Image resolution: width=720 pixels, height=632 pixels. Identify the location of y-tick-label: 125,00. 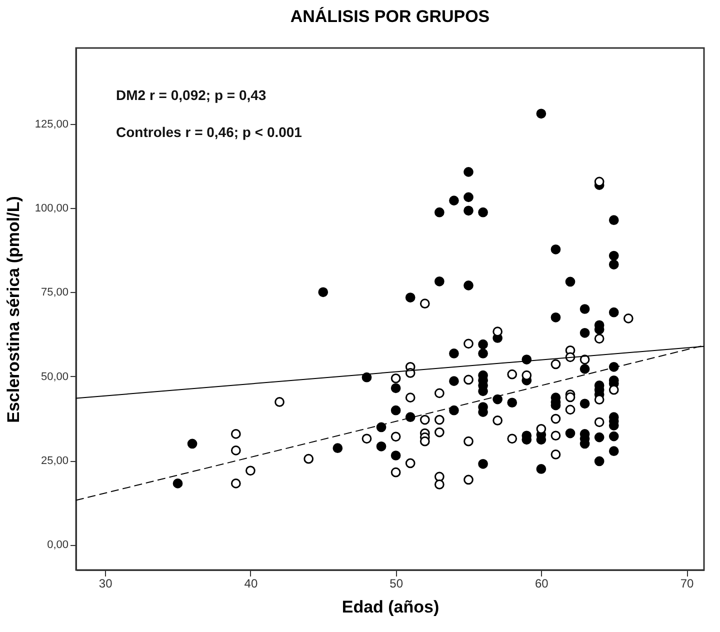
(51, 124).